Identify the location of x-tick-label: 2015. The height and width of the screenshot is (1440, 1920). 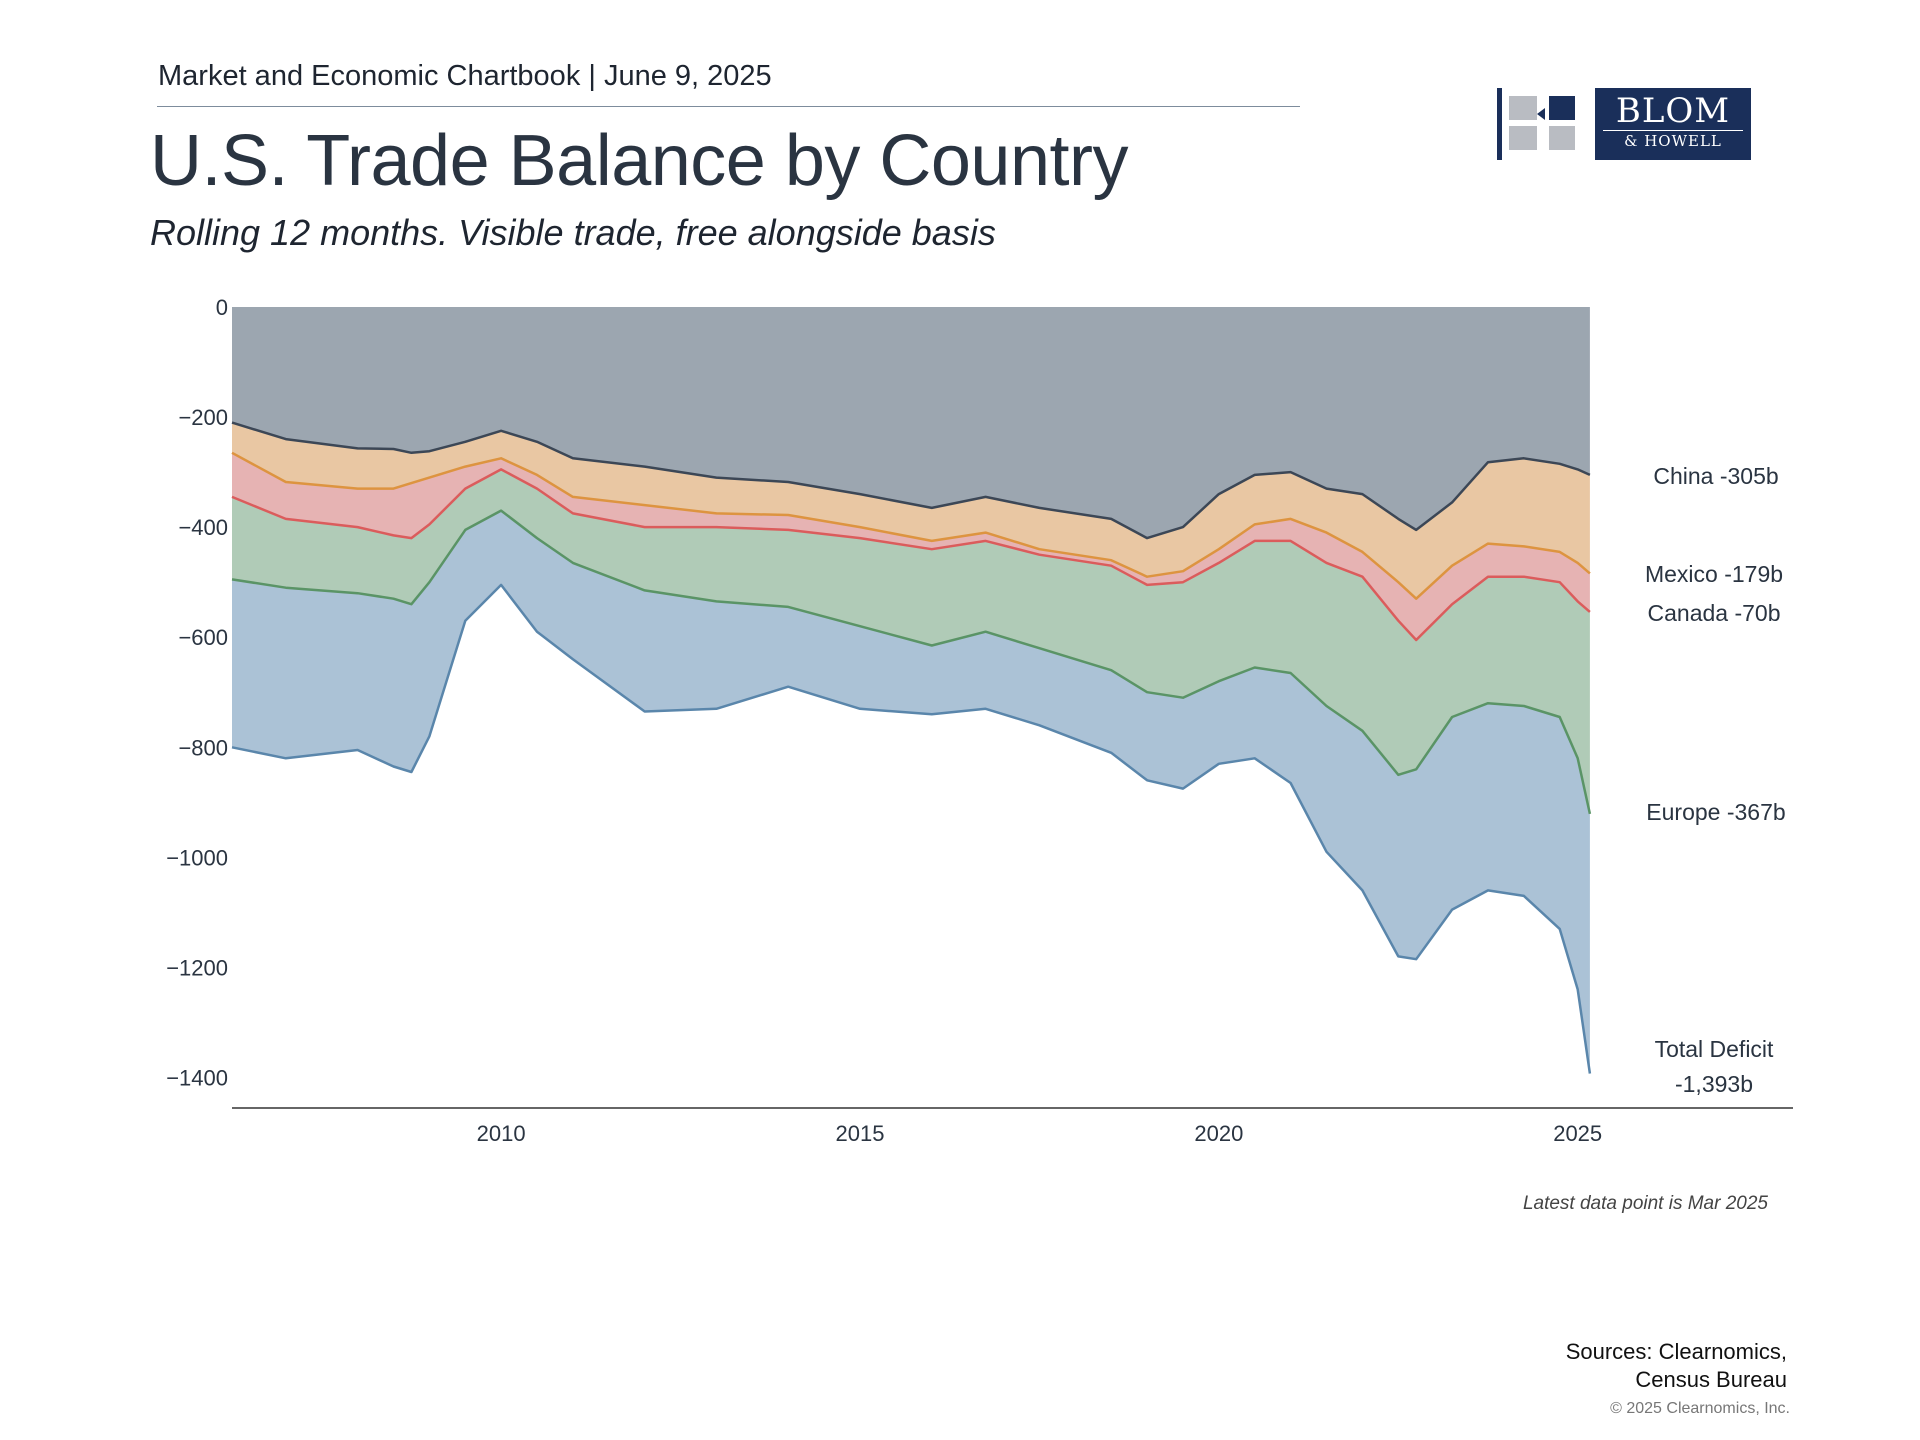
(860, 1133).